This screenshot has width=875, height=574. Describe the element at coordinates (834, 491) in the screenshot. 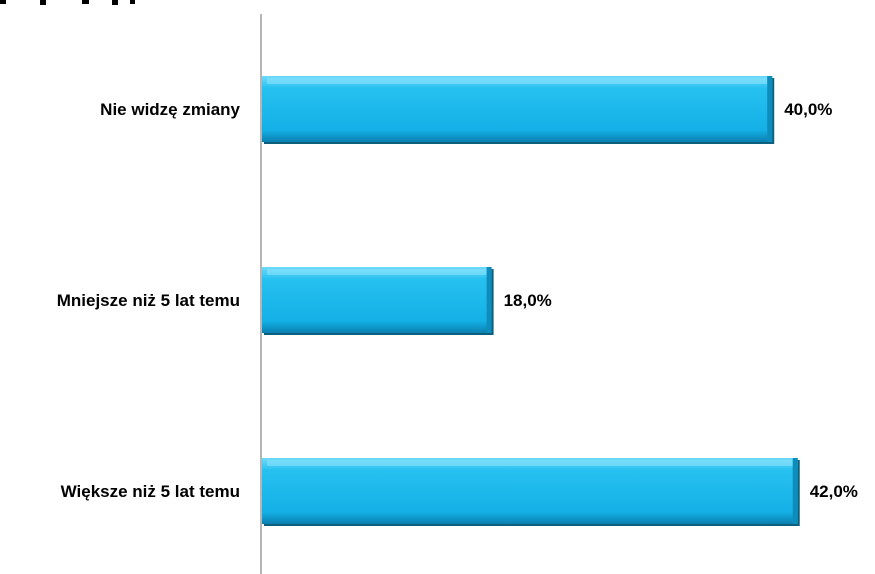

I see `data-label: 42,0%` at that location.